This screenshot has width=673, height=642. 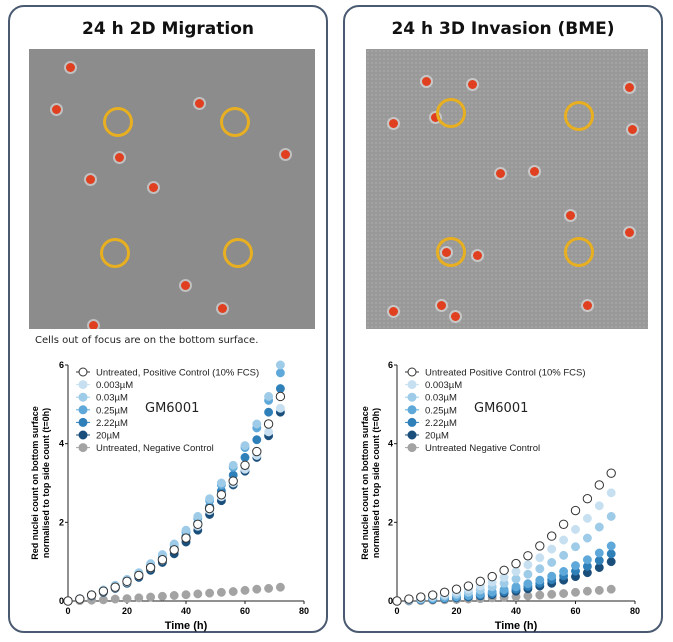 I want to click on y-axis-label: Red nuclei count on bottom surface, so click(x=35, y=483).